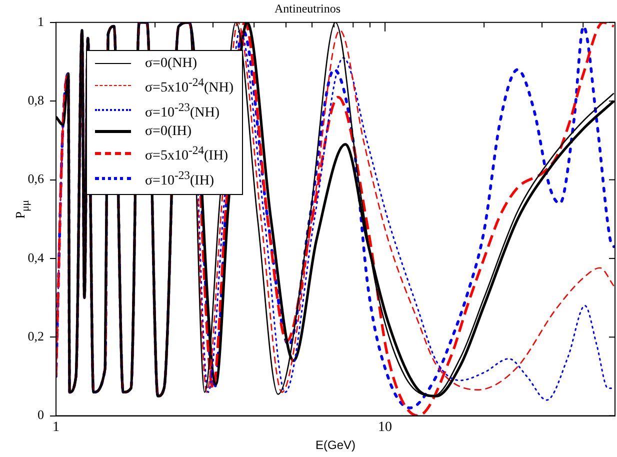 The width and height of the screenshot is (617, 457). What do you see at coordinates (41, 21) in the screenshot?
I see `y-tick-label: 1` at bounding box center [41, 21].